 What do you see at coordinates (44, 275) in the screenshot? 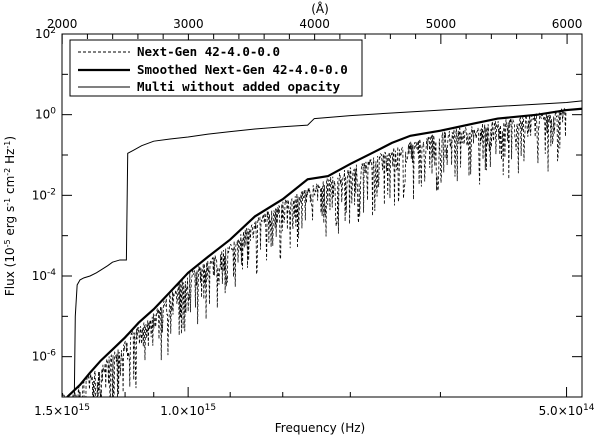
I see `y-tick-label: 10⁻⁴` at bounding box center [44, 275].